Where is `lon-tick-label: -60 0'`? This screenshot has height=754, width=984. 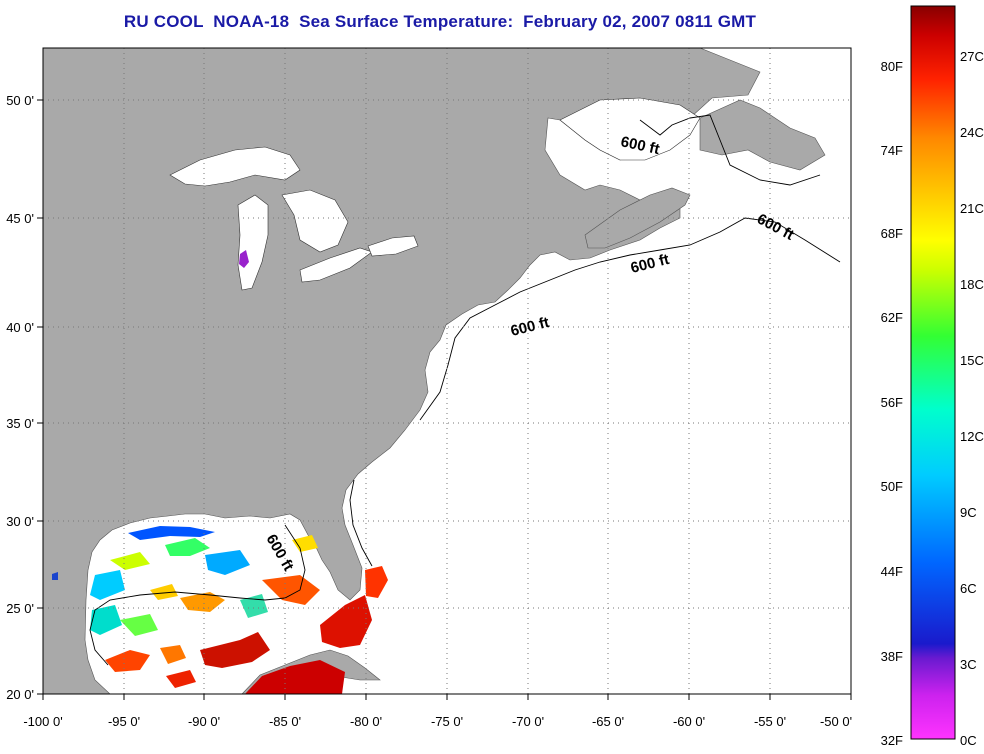
lon-tick-label: -60 0' is located at coordinates (689, 721).